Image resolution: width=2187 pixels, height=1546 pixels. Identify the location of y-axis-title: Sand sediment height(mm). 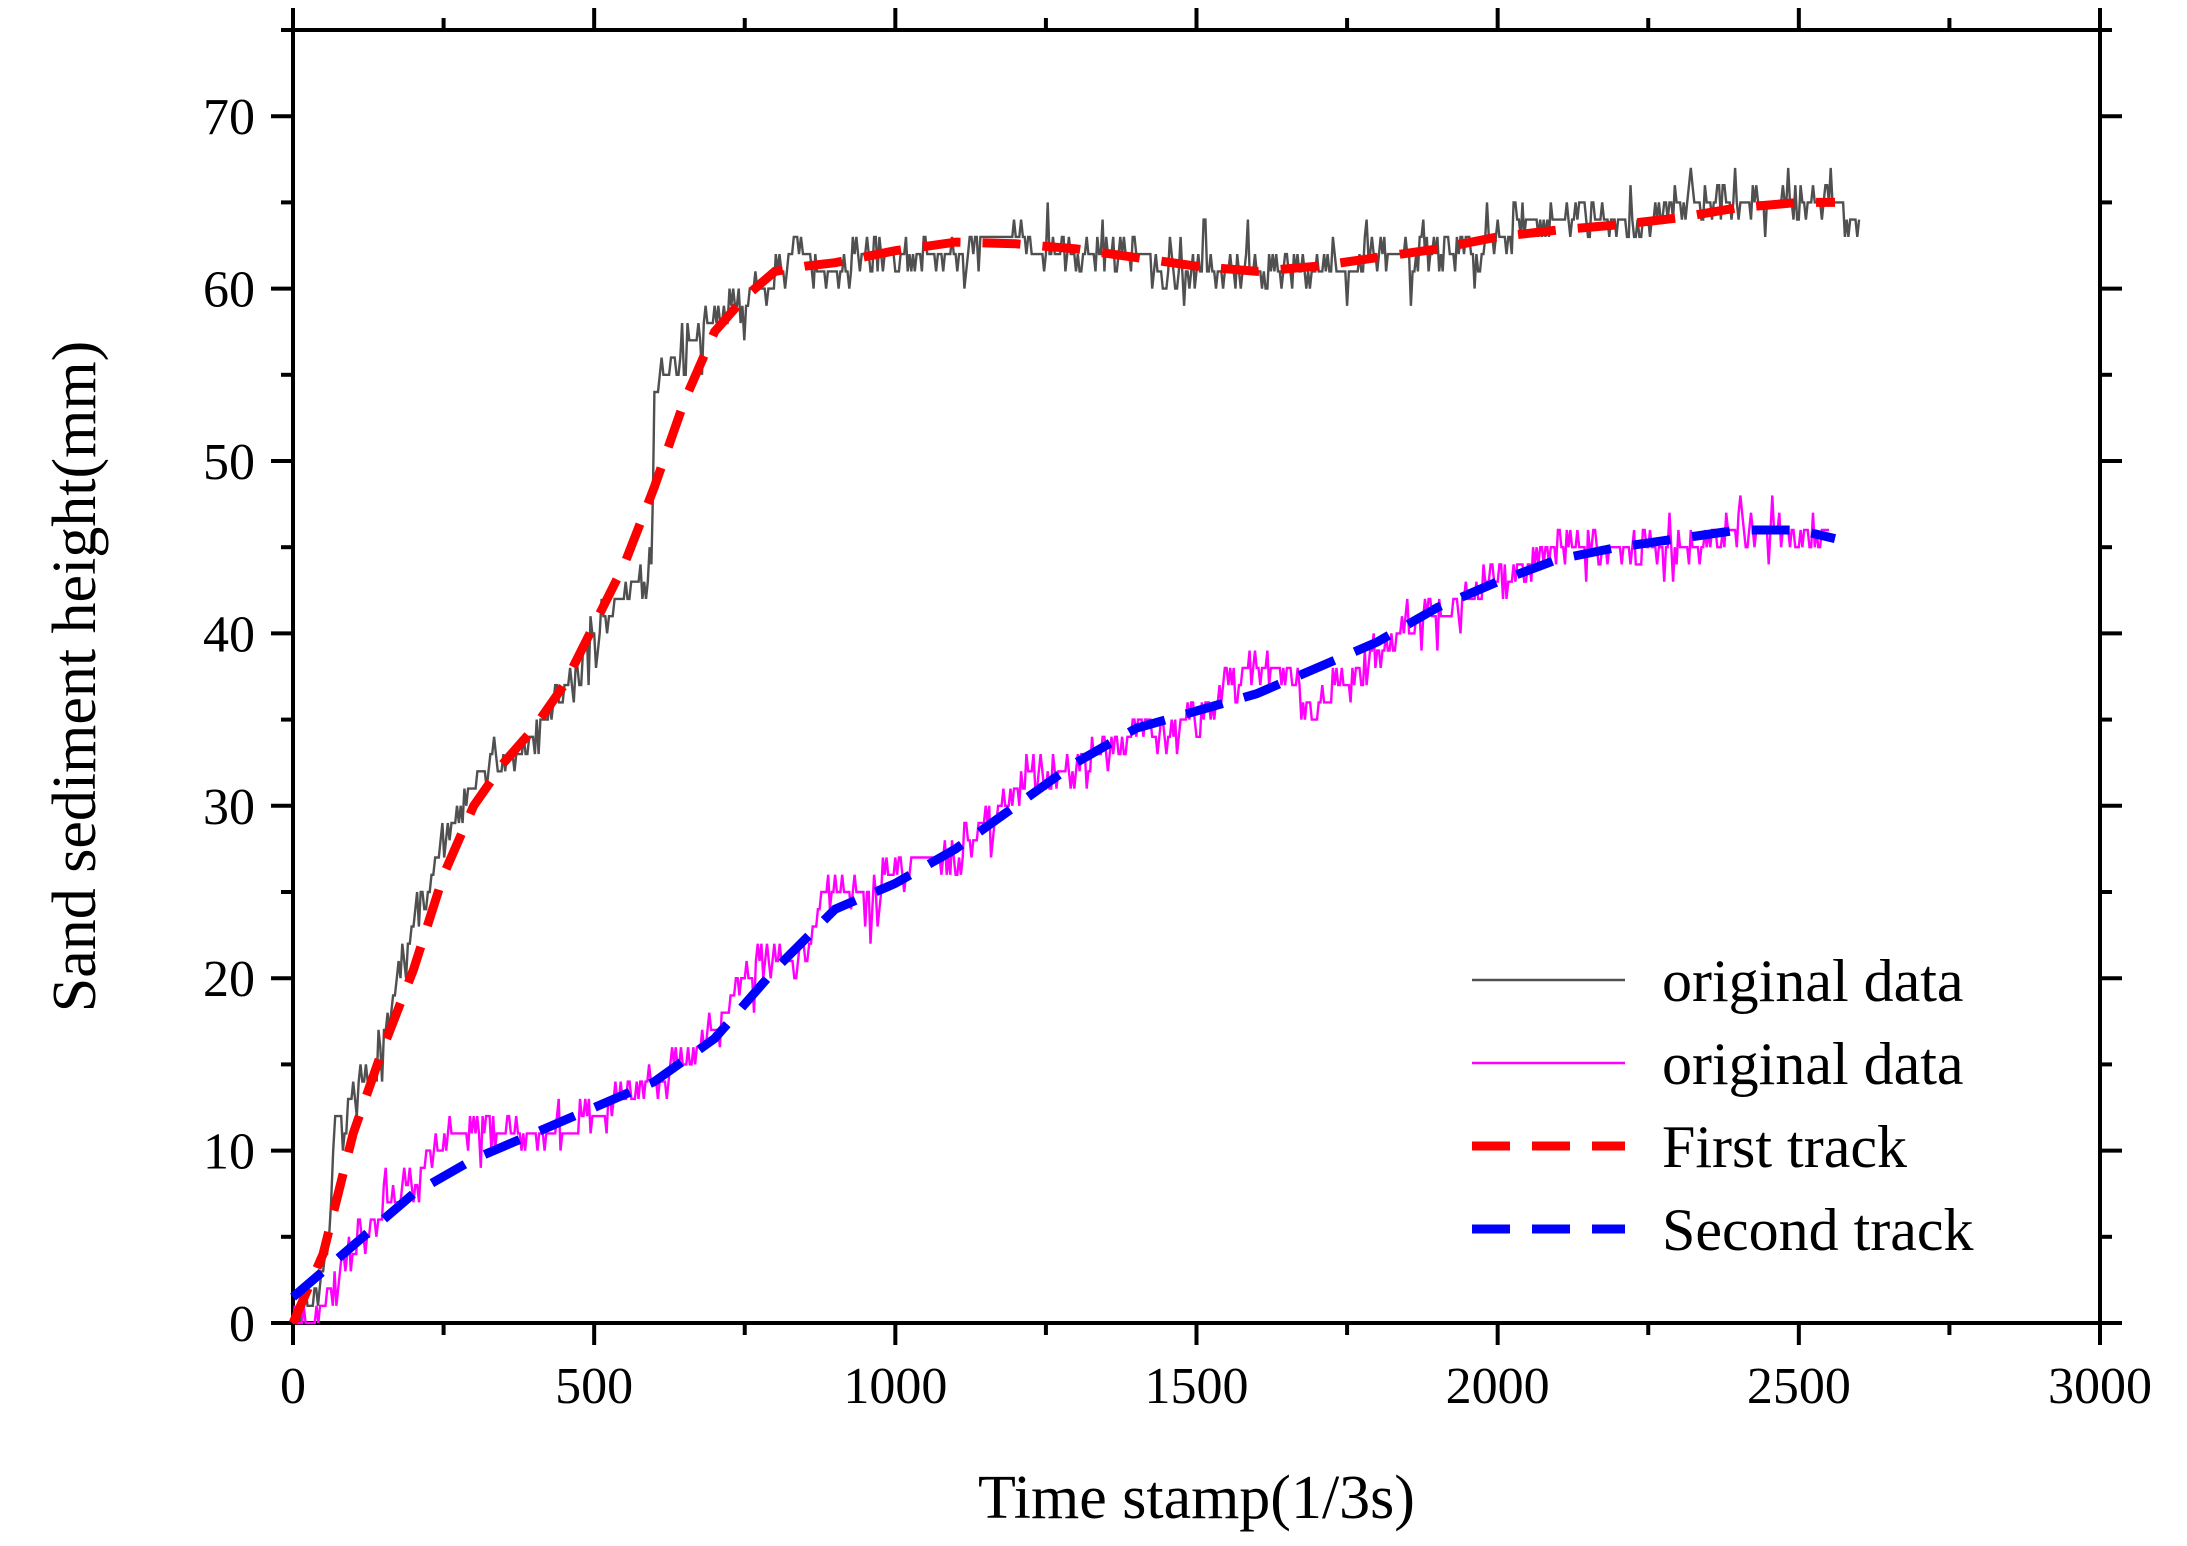
(75, 677).